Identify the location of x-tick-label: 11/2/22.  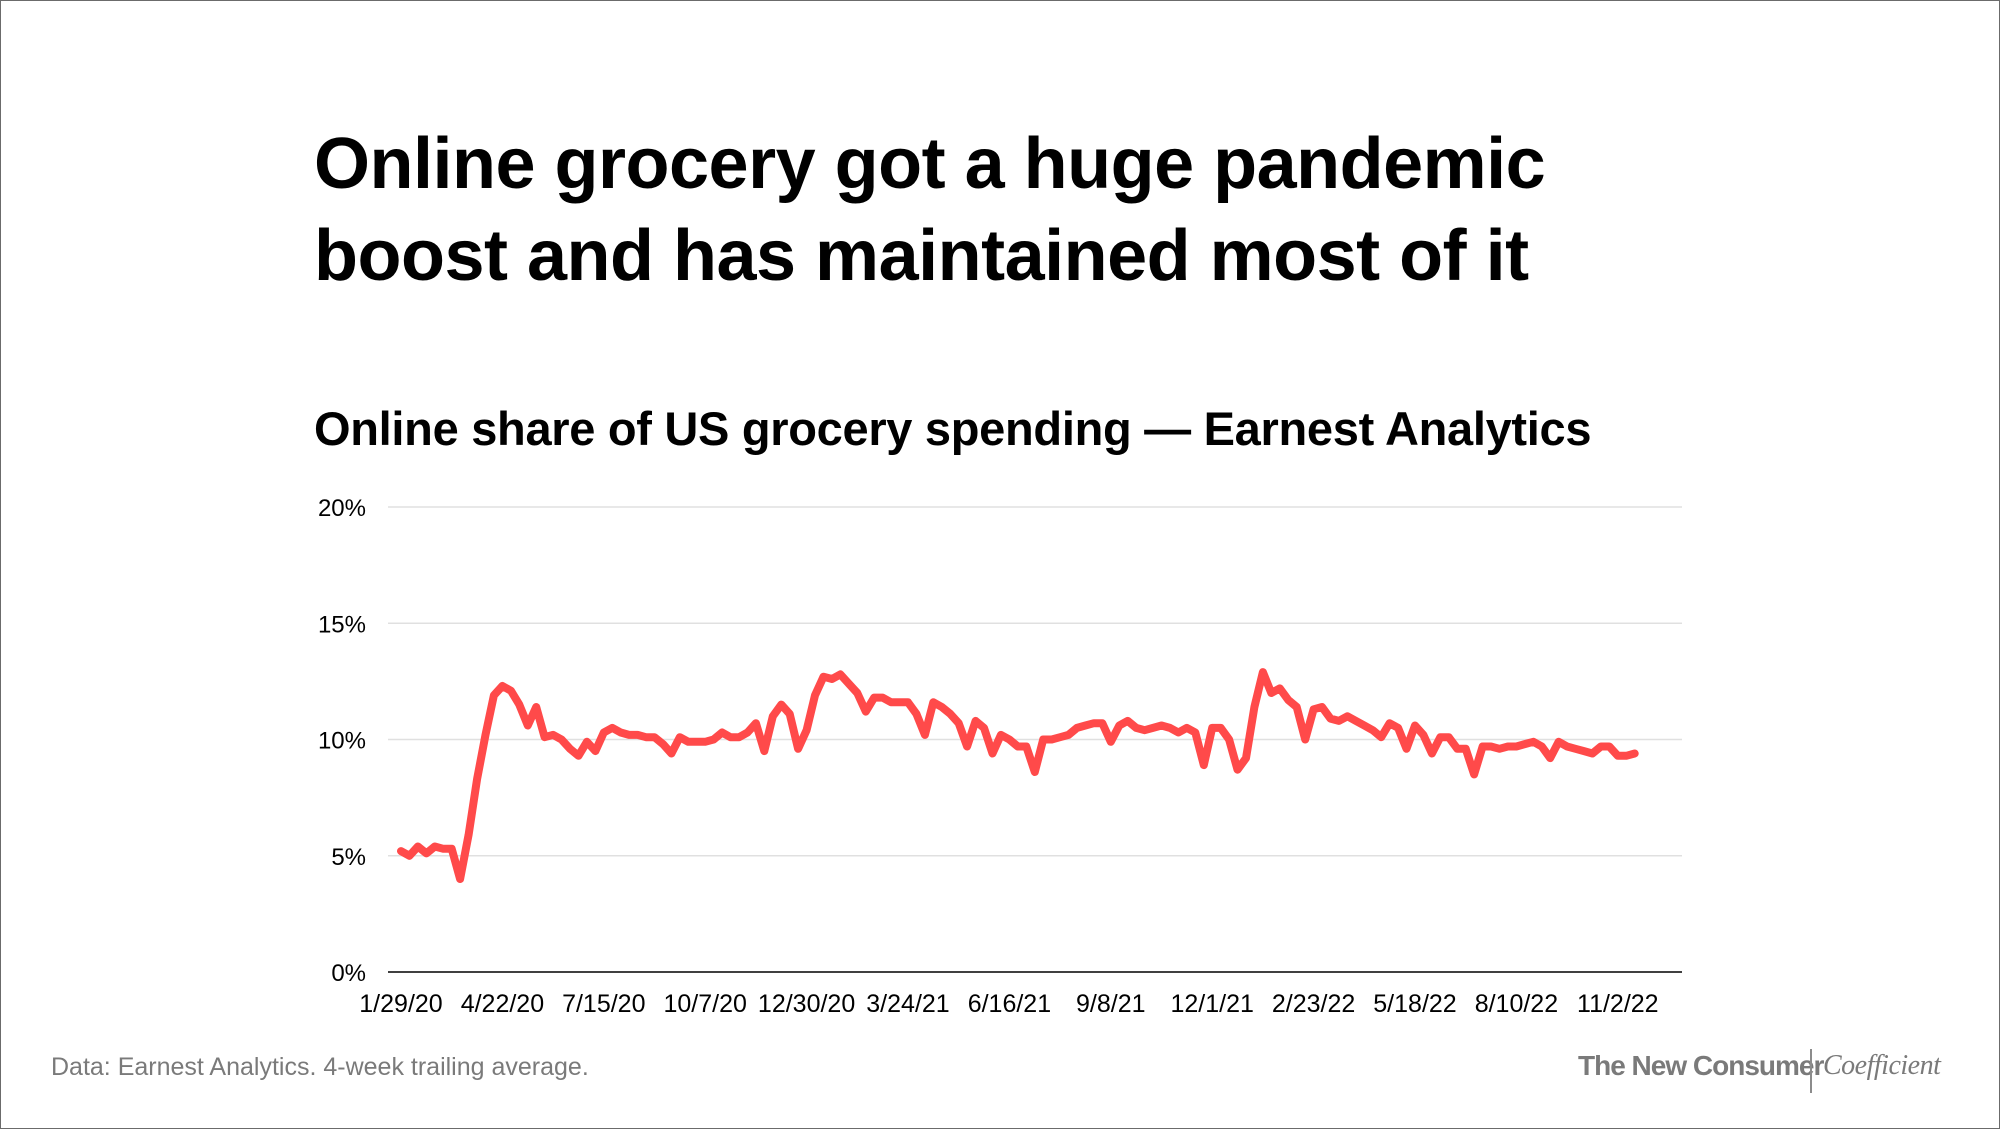
(1618, 1004).